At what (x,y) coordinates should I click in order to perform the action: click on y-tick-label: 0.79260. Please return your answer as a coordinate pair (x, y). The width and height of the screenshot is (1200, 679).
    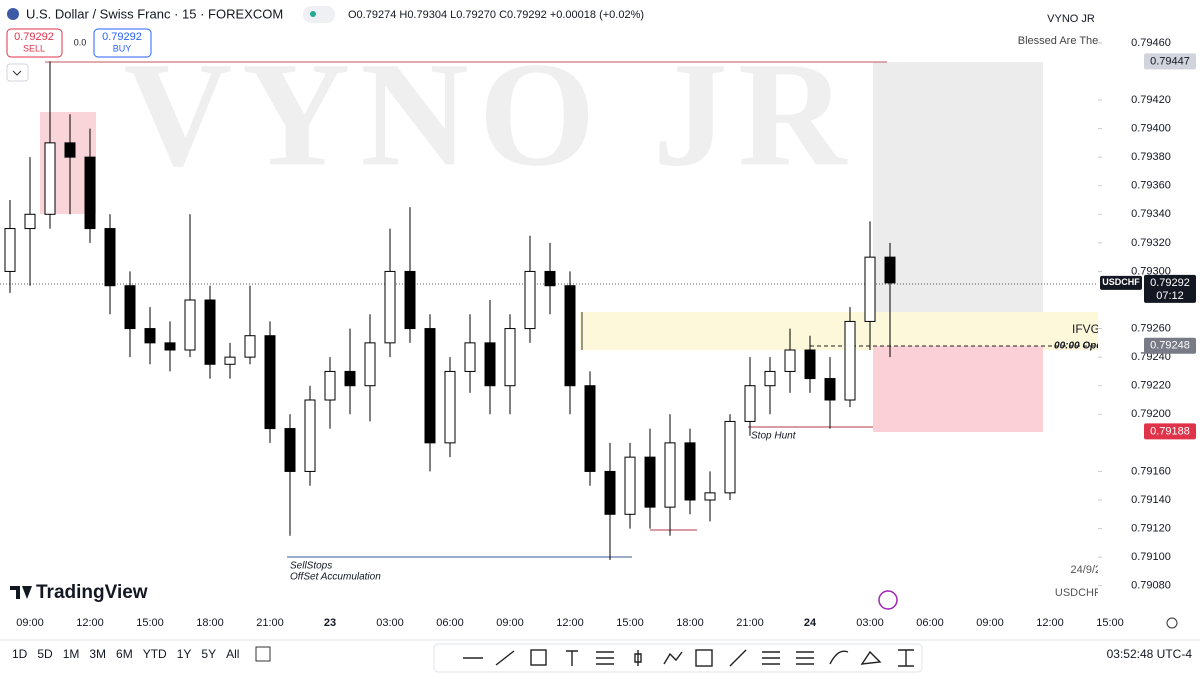
    Looking at the image, I should click on (1151, 328).